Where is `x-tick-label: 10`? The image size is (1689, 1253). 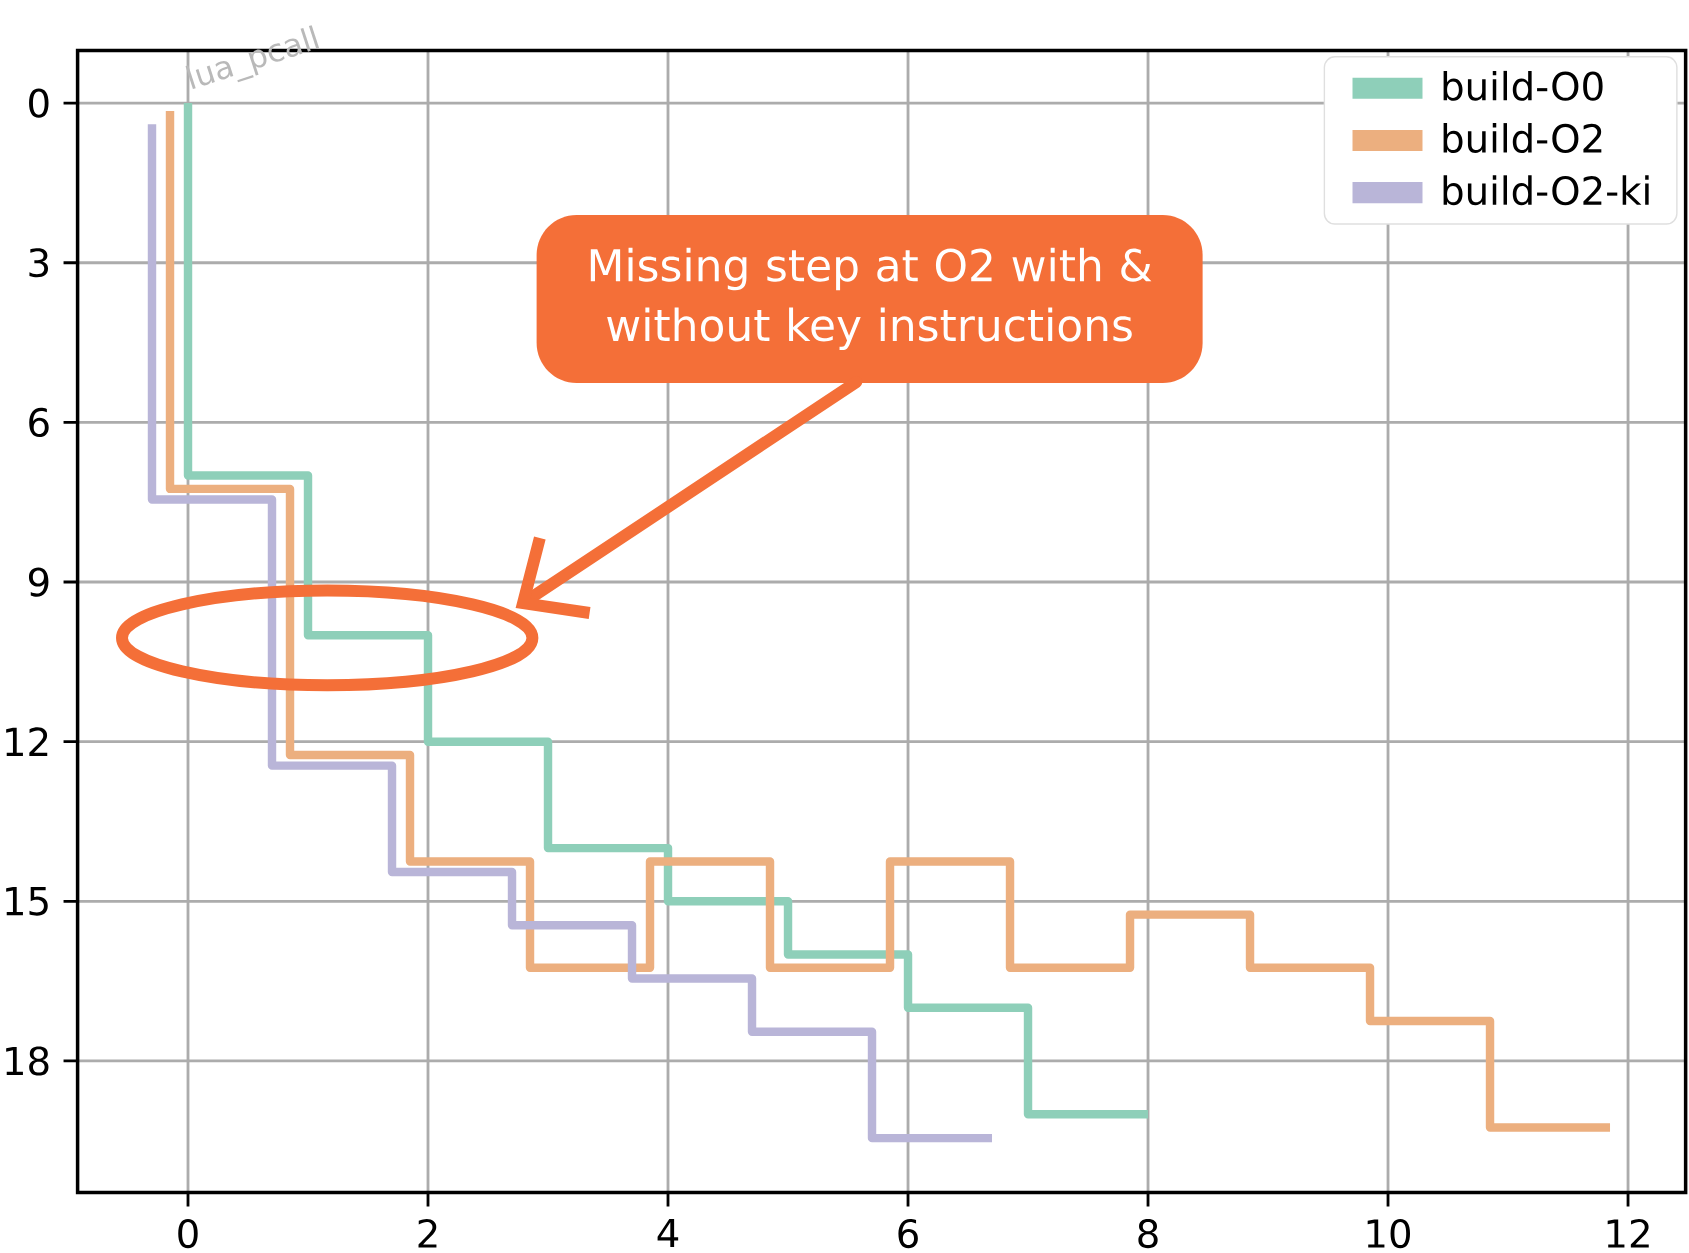 x-tick-label: 10 is located at coordinates (1389, 1233).